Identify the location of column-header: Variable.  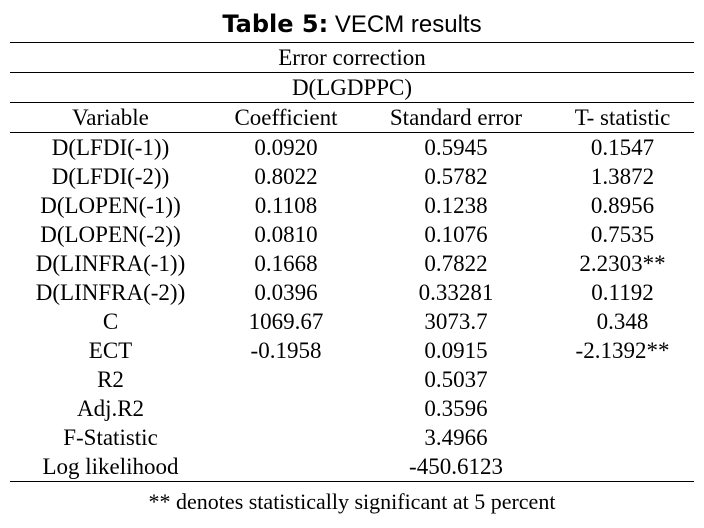
(110, 117).